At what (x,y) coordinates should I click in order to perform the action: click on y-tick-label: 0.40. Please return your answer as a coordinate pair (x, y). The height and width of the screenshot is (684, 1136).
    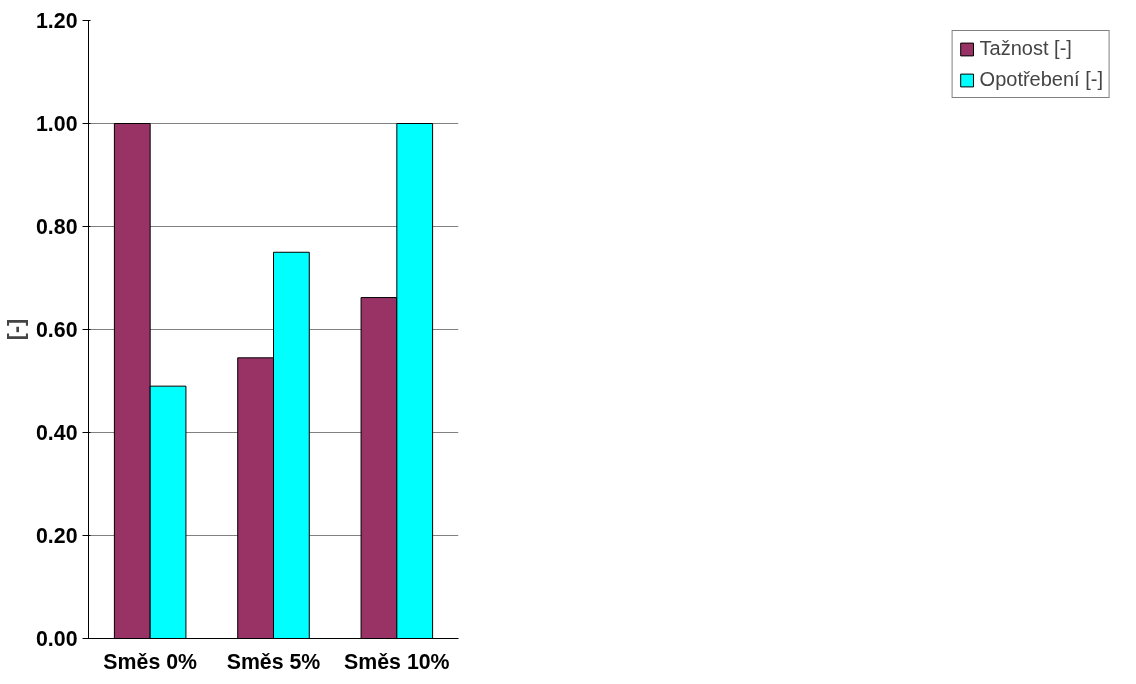
    Looking at the image, I should click on (56, 433).